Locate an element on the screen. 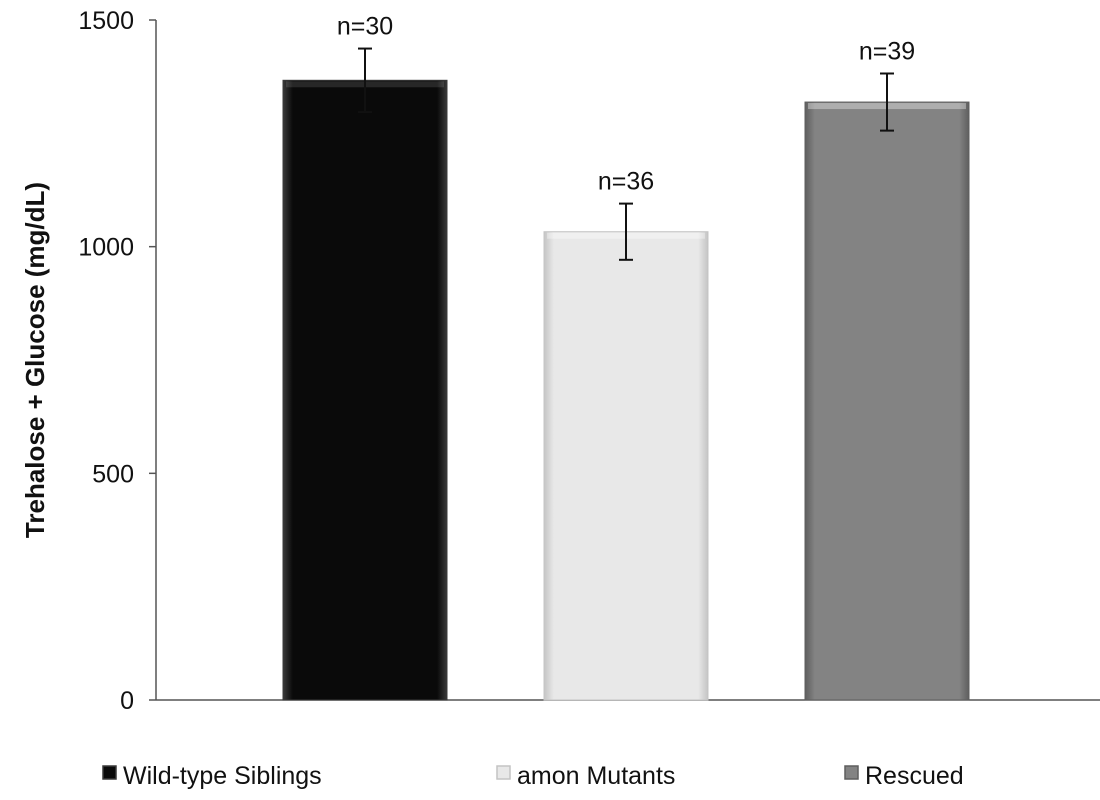  y-tick-label: 1000 is located at coordinates (106, 248).